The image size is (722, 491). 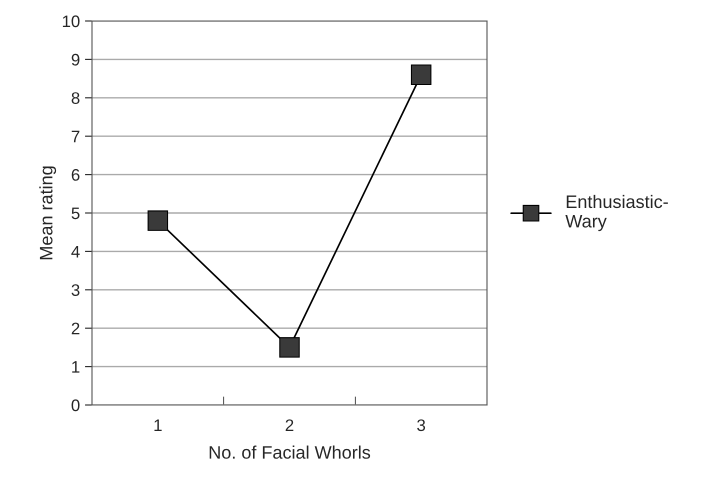 What do you see at coordinates (76, 60) in the screenshot?
I see `y-tick-label: 9` at bounding box center [76, 60].